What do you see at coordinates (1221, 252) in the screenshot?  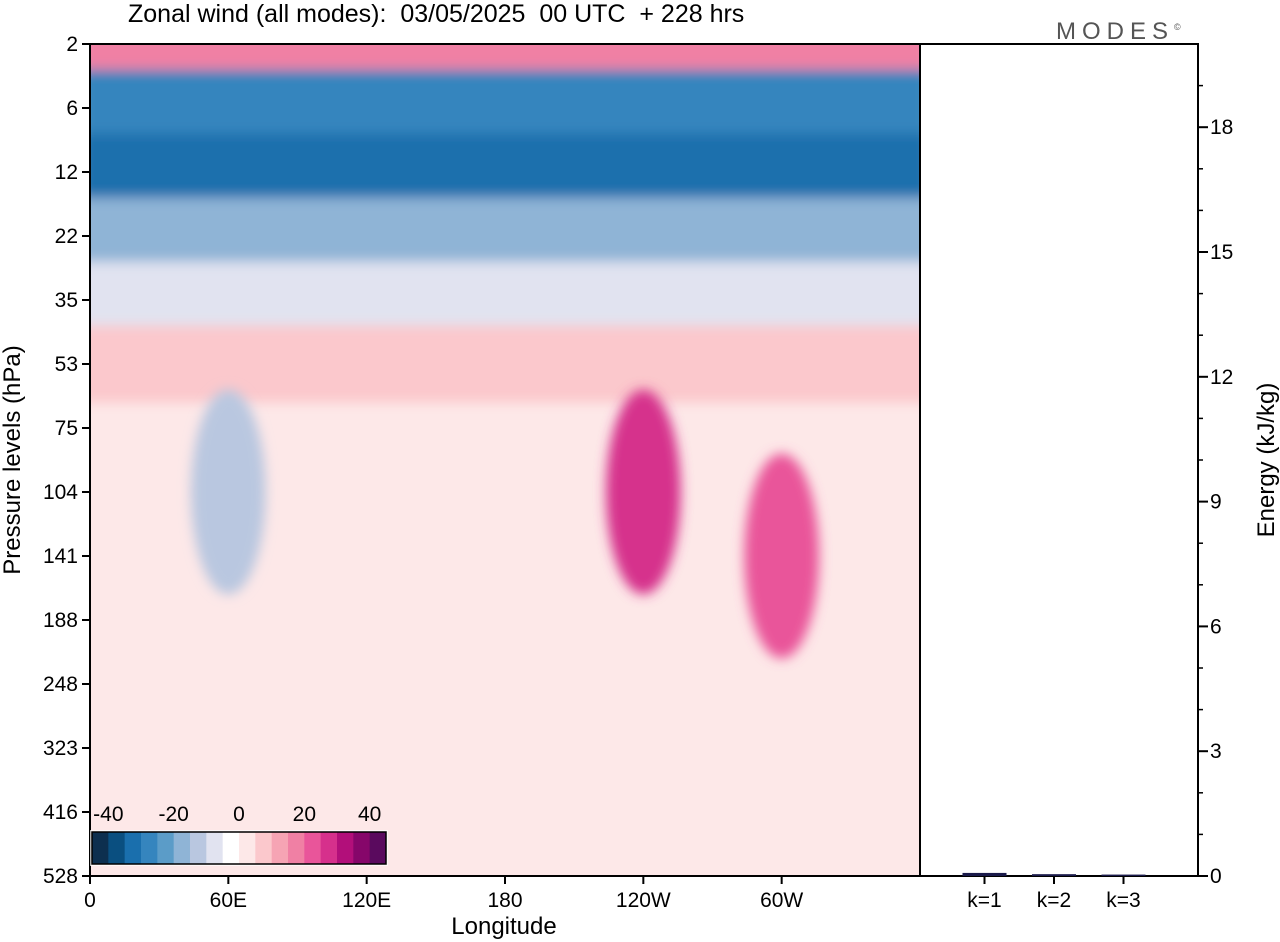 I see `energy-tick-label: 15` at bounding box center [1221, 252].